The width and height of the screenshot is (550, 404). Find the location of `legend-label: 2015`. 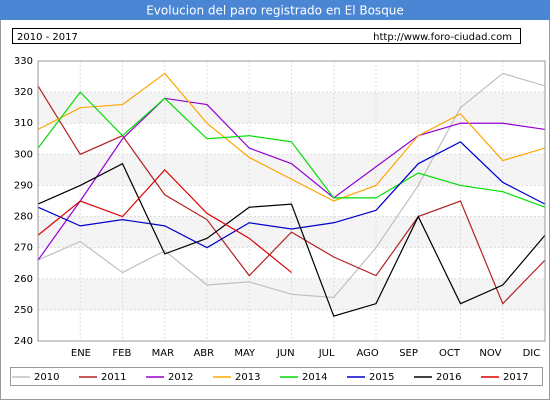

legend-label: 2015 is located at coordinates (381, 377).